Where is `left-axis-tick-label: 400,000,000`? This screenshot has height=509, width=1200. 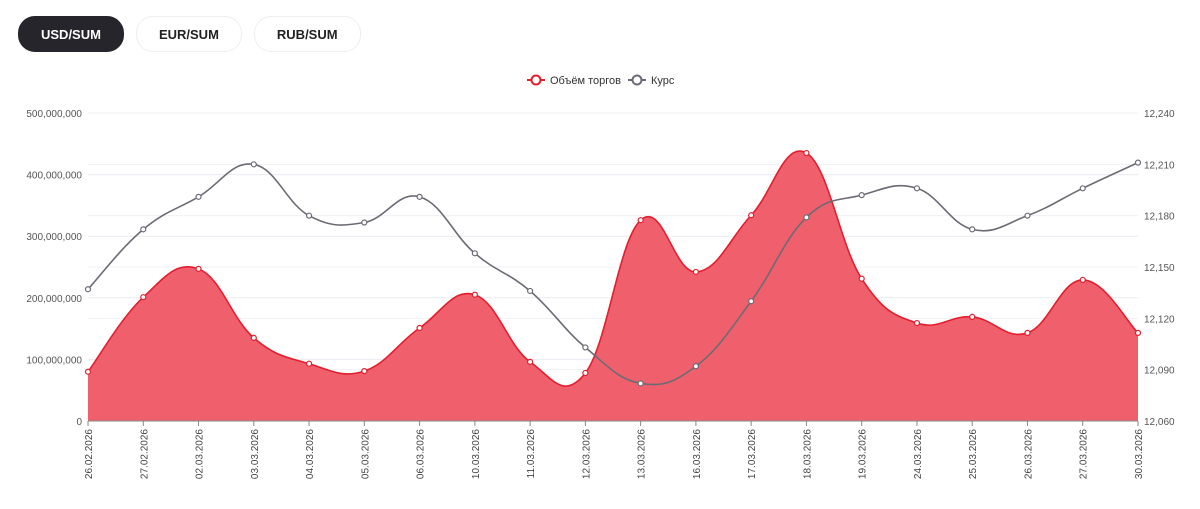
left-axis-tick-label: 400,000,000 is located at coordinates (54, 176).